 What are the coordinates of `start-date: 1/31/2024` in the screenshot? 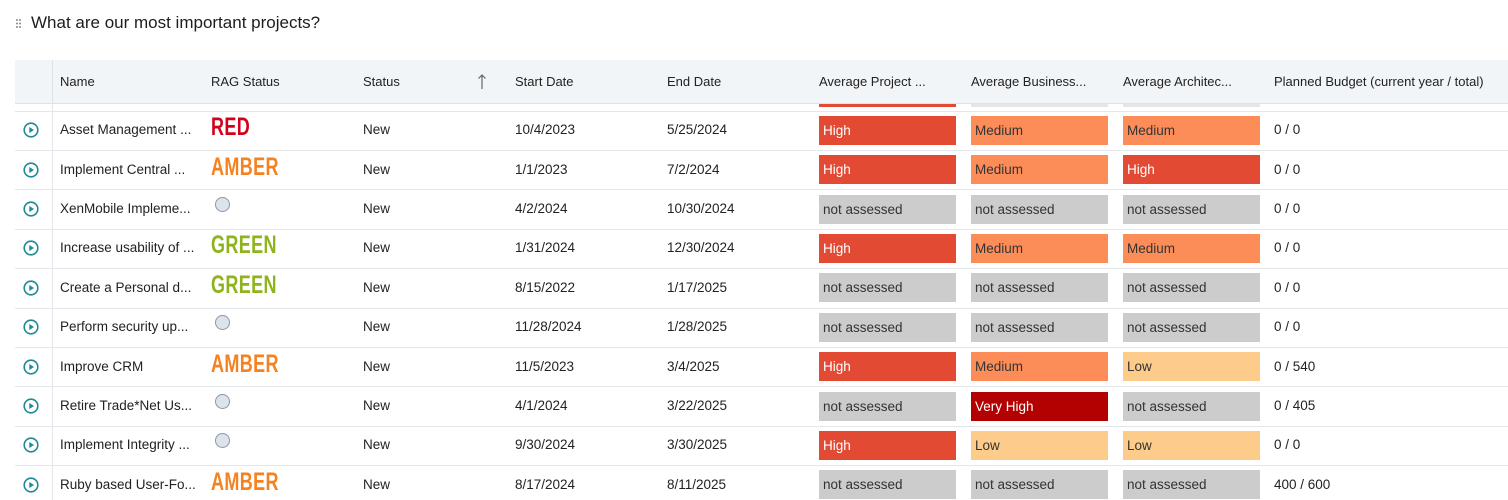 It's located at (545, 248).